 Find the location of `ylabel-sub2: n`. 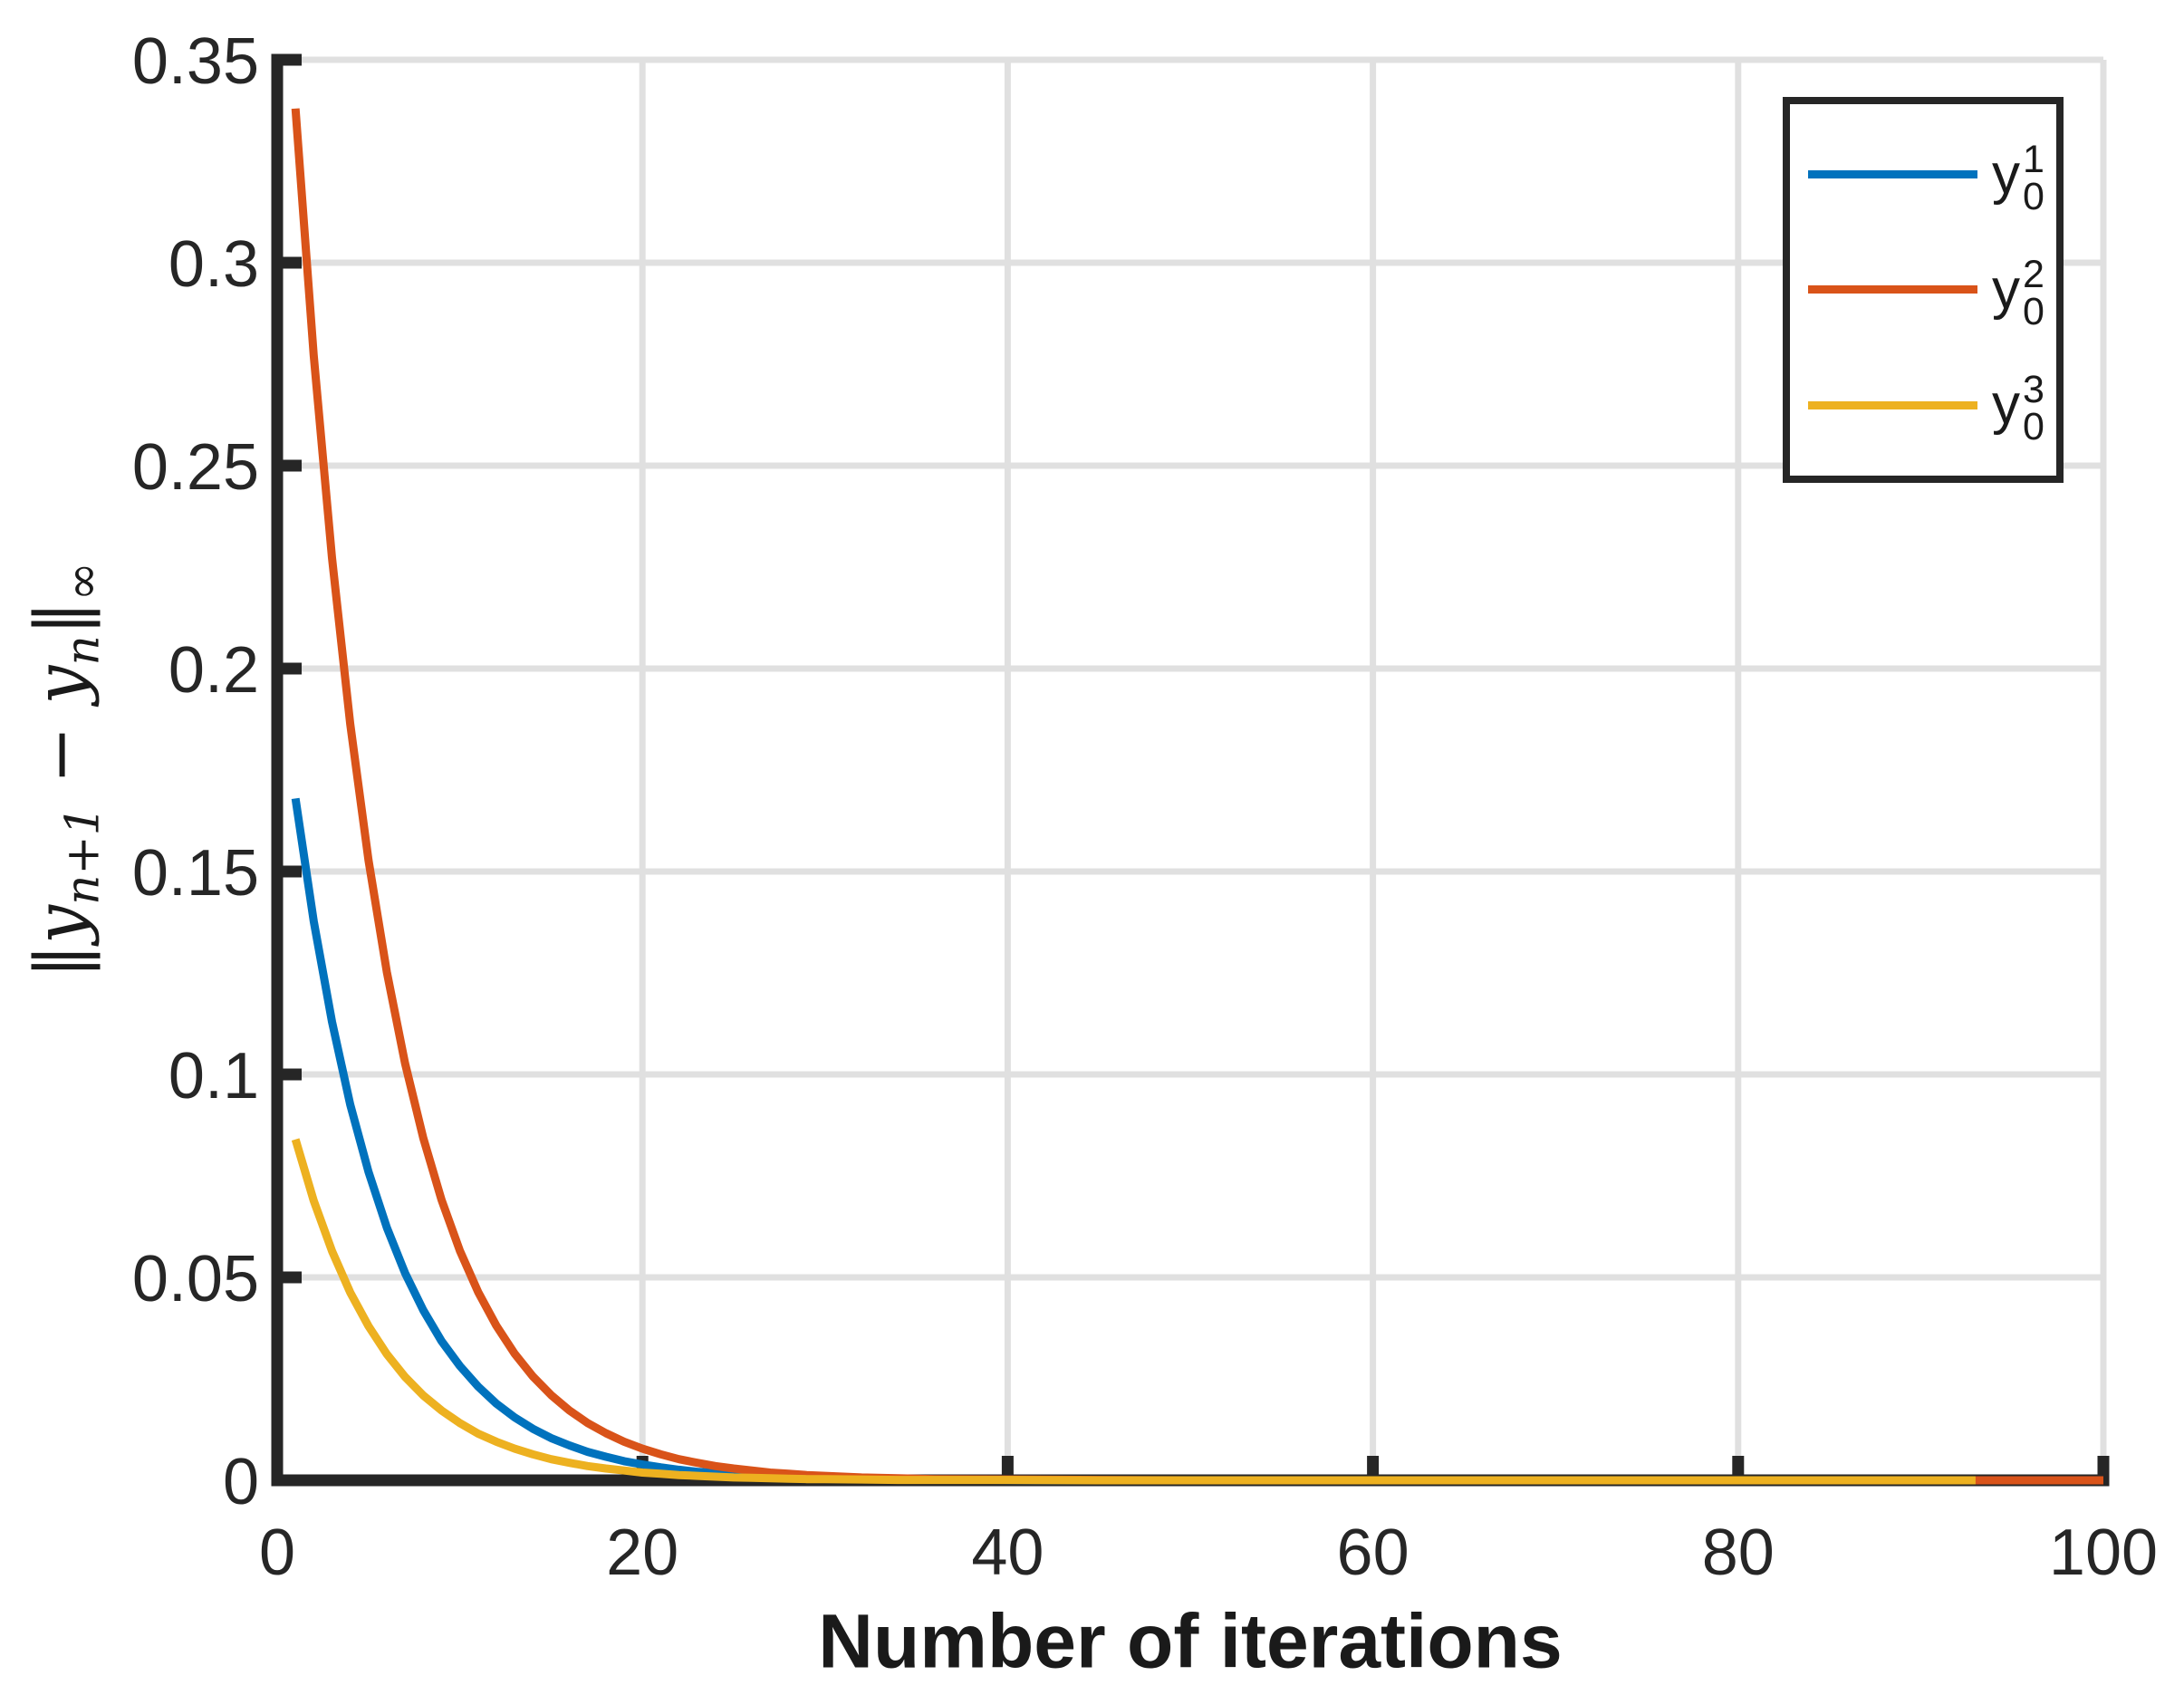

ylabel-sub2: n is located at coordinates (83, 650).